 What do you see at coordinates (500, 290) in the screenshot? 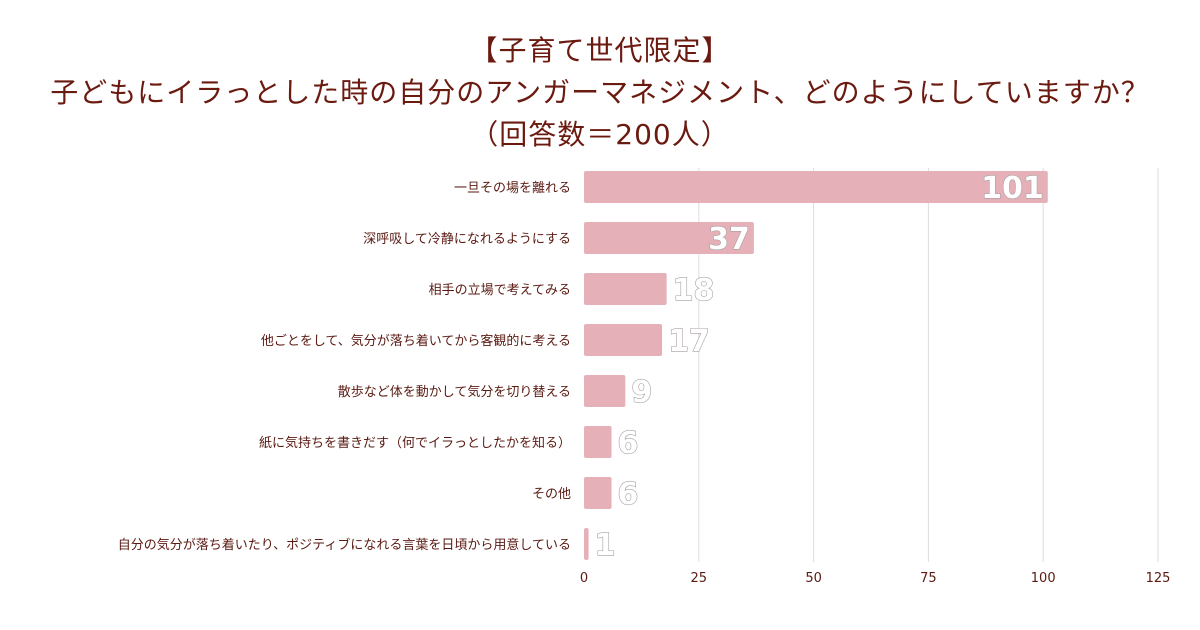
I see `category-label: 相手の立場で考えてみる` at bounding box center [500, 290].